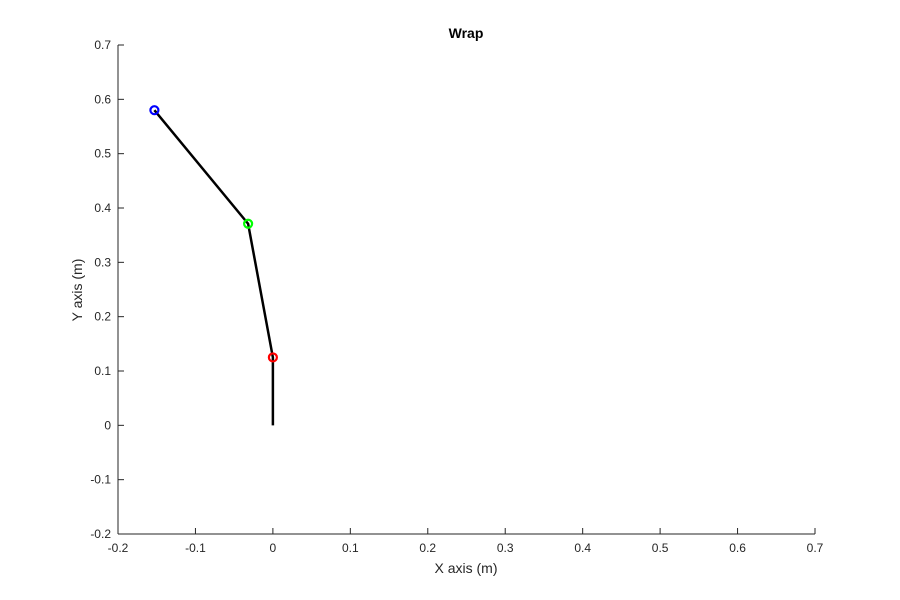  I want to click on x-tick-label: 0.5, so click(660, 548).